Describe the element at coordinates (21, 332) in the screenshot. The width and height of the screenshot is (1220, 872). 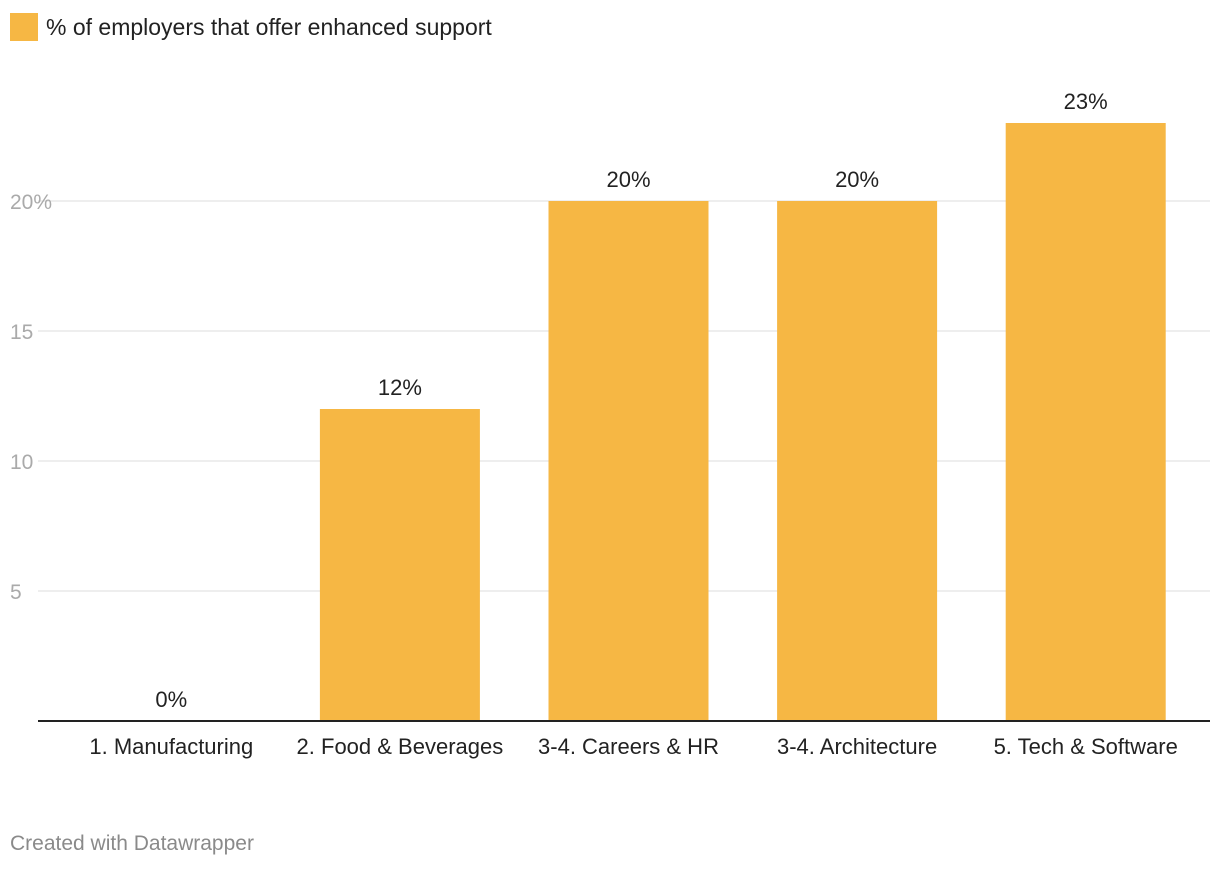
I see `y-tick-label: 15` at that location.